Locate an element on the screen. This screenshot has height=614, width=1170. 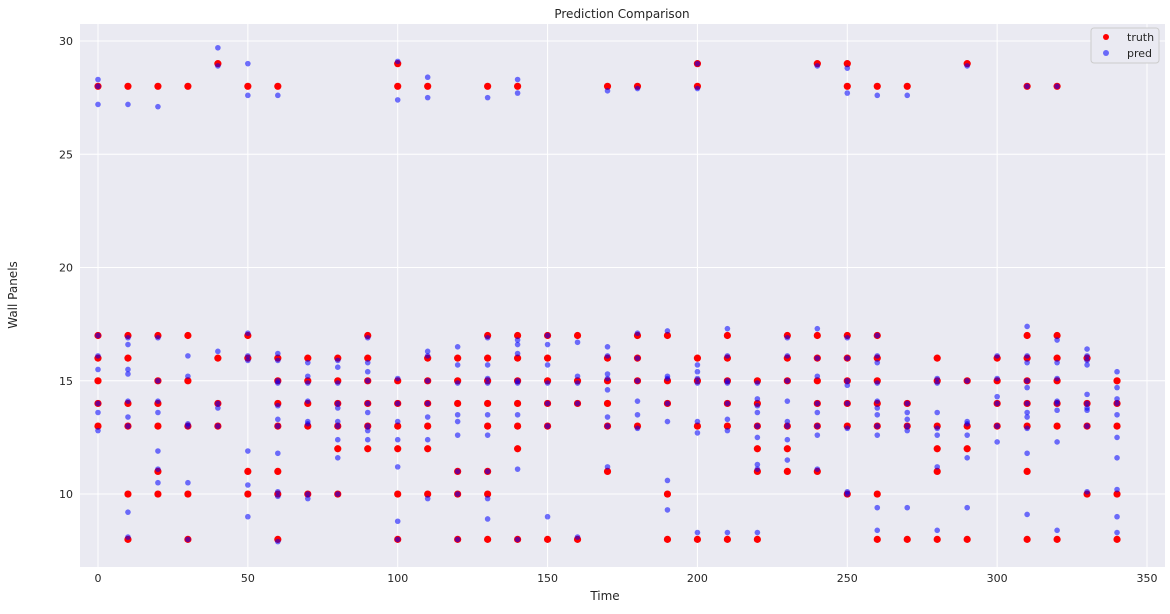
x-axis-label: Time is located at coordinates (604, 596).